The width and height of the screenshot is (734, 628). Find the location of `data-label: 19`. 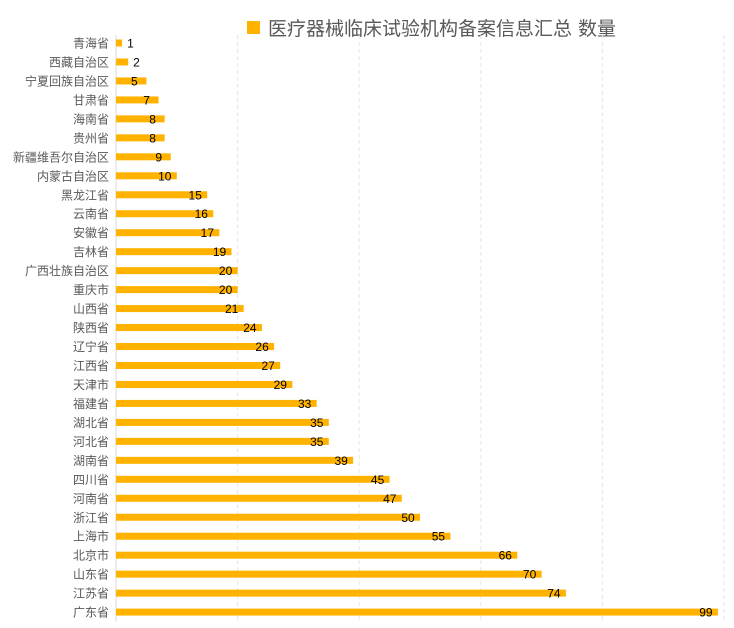

data-label: 19 is located at coordinates (220, 252).